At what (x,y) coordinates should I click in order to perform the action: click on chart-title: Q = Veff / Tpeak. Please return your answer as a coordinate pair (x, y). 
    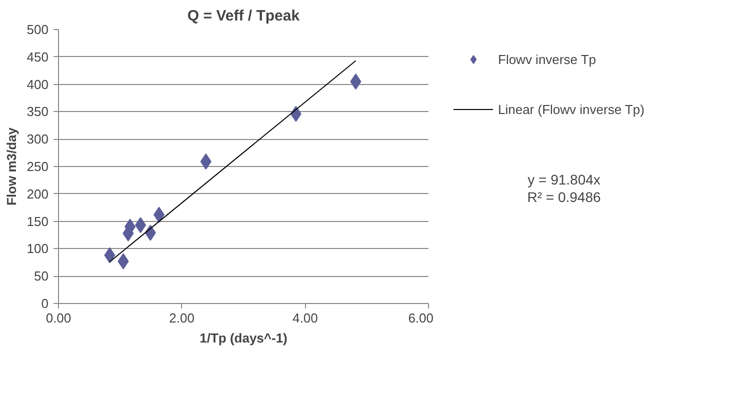
    Looking at the image, I should click on (243, 16).